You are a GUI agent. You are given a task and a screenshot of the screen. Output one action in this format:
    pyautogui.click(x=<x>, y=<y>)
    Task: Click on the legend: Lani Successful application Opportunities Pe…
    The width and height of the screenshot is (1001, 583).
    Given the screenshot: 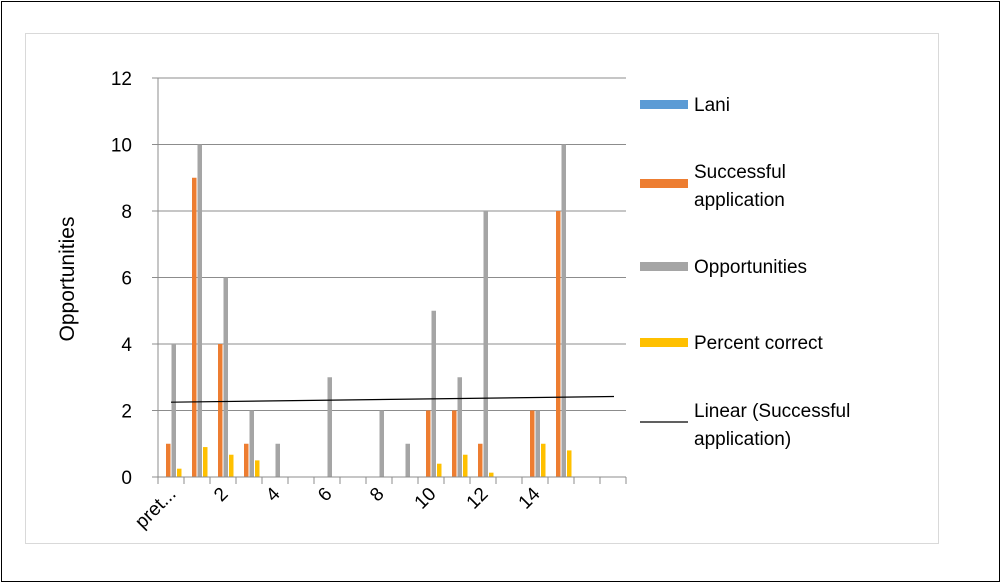 What is the action you would take?
    pyautogui.click(x=745, y=272)
    